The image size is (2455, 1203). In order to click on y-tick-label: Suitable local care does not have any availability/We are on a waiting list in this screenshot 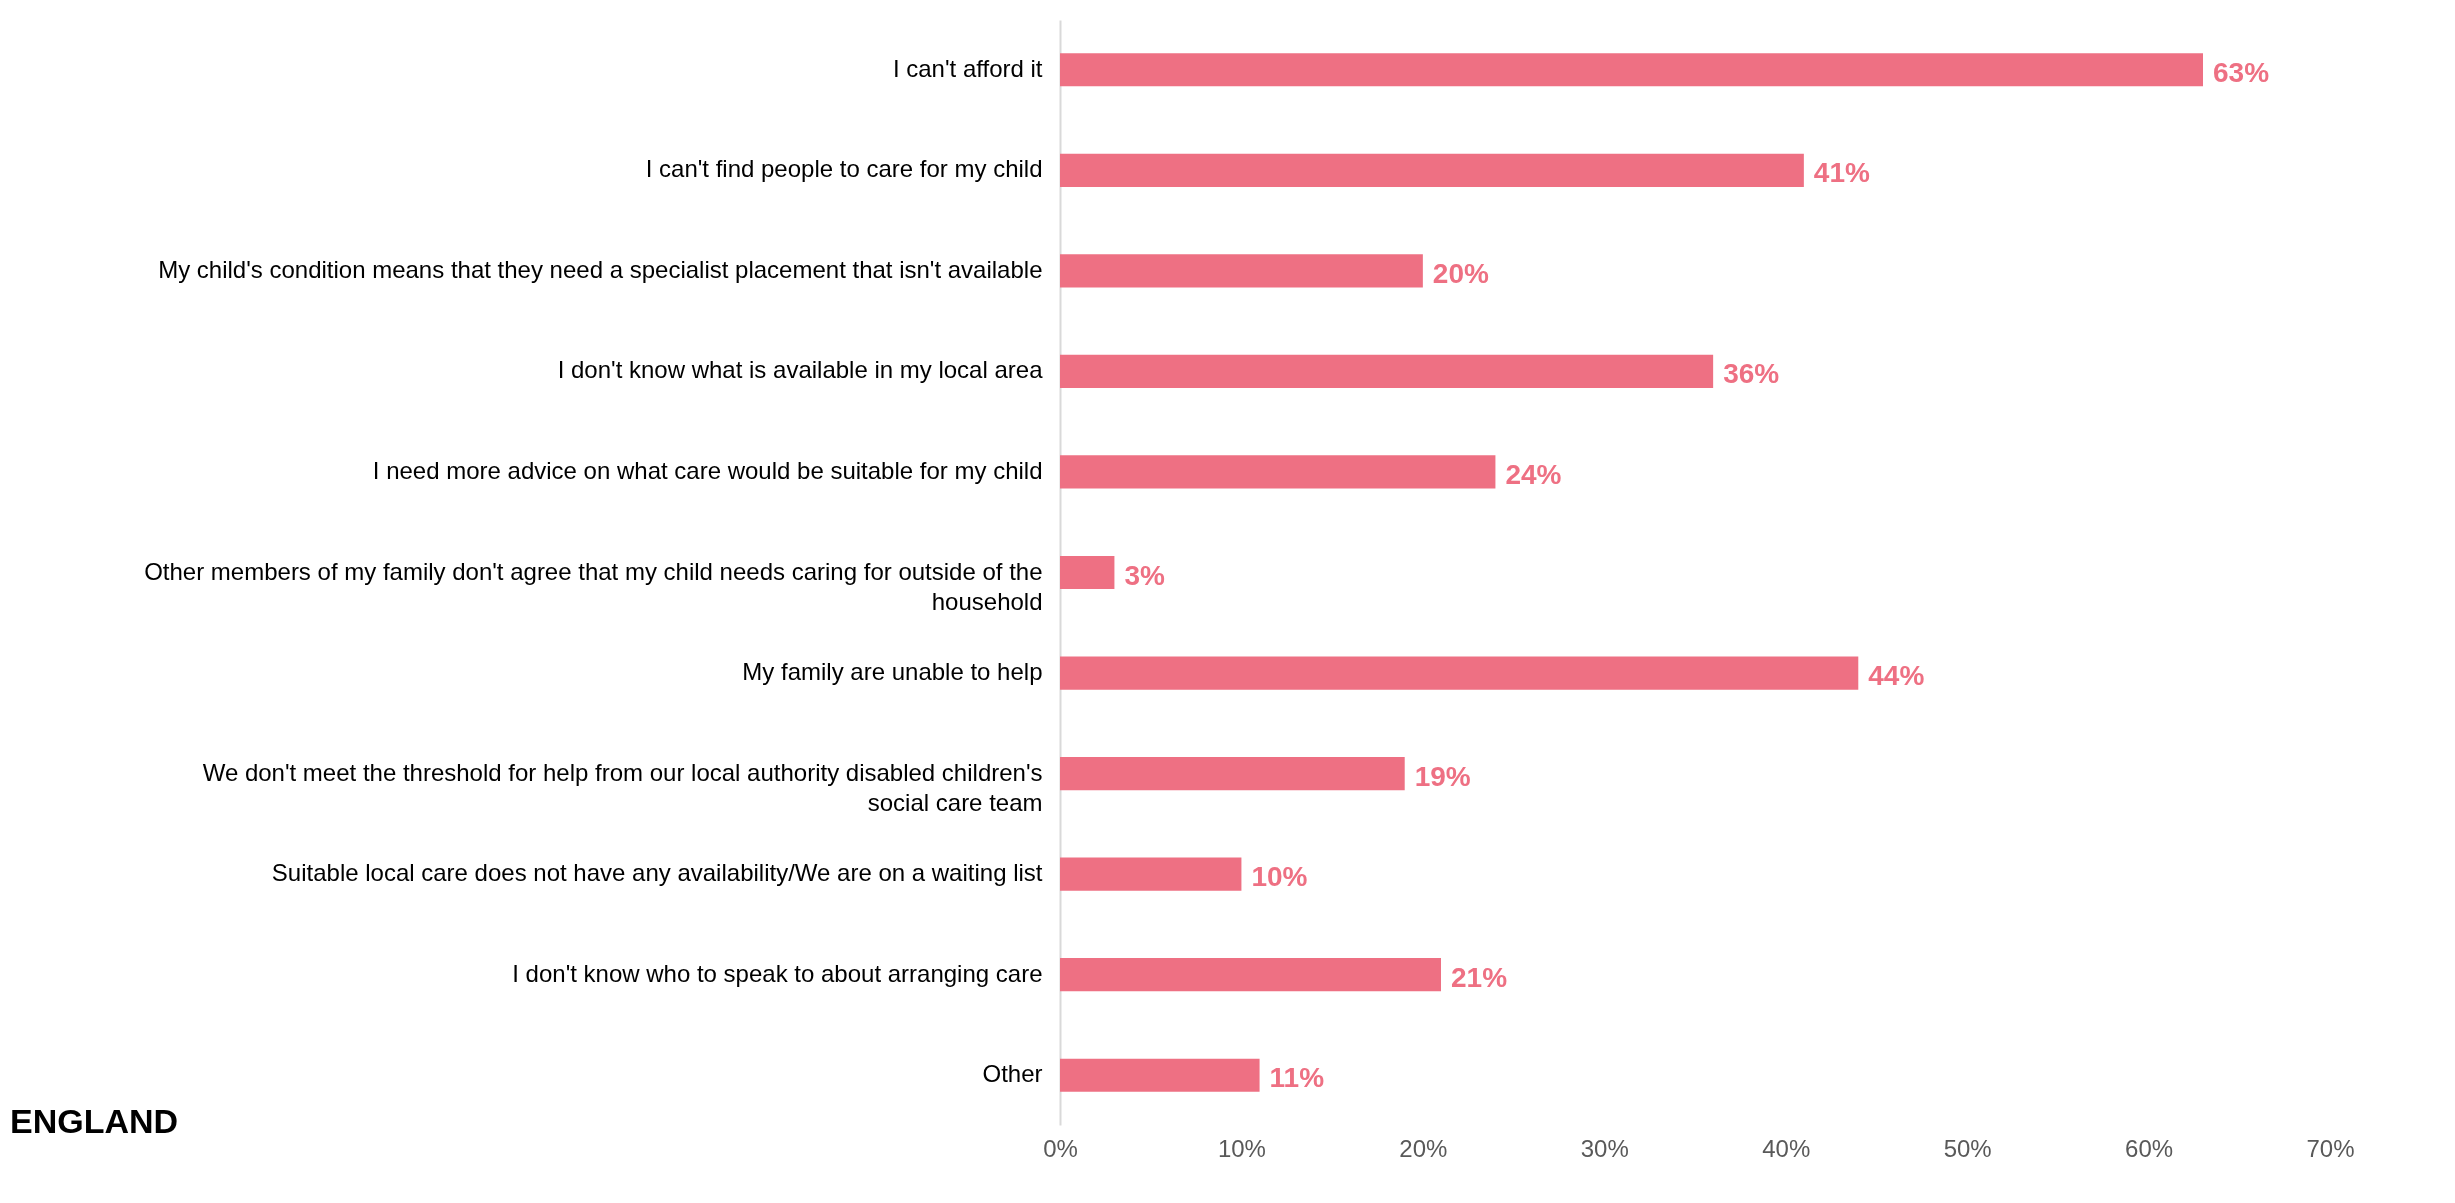, I will do `click(657, 873)`.